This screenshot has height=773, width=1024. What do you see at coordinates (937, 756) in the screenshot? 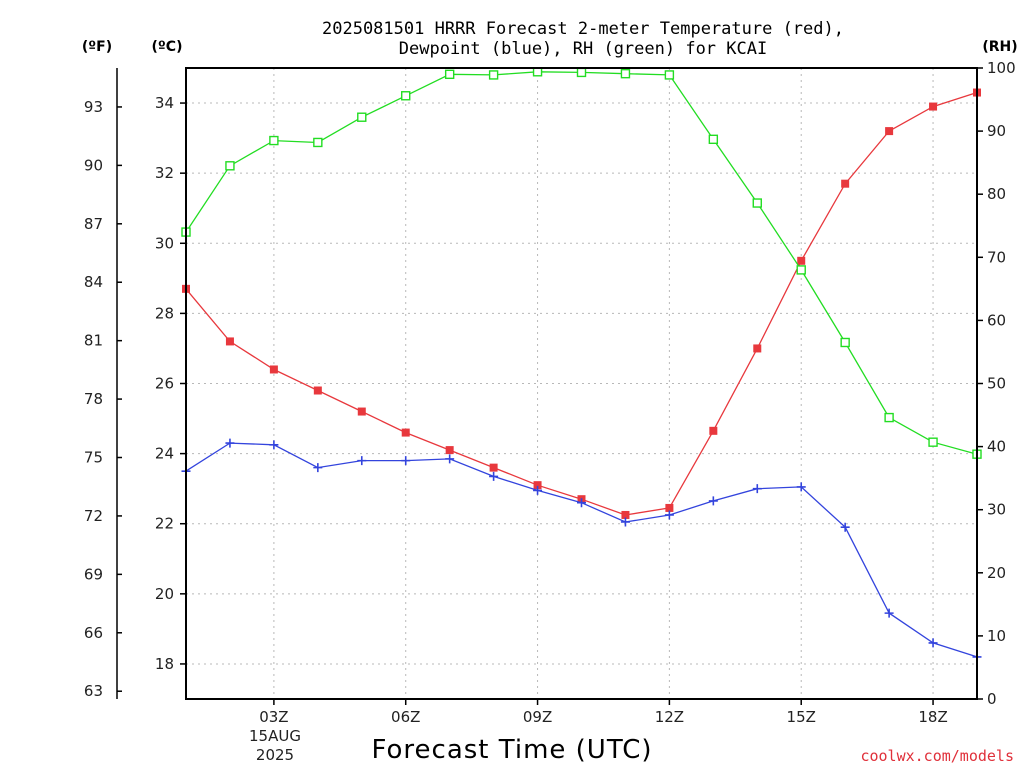
I see `credit-text: coolwx.com/models` at bounding box center [937, 756].